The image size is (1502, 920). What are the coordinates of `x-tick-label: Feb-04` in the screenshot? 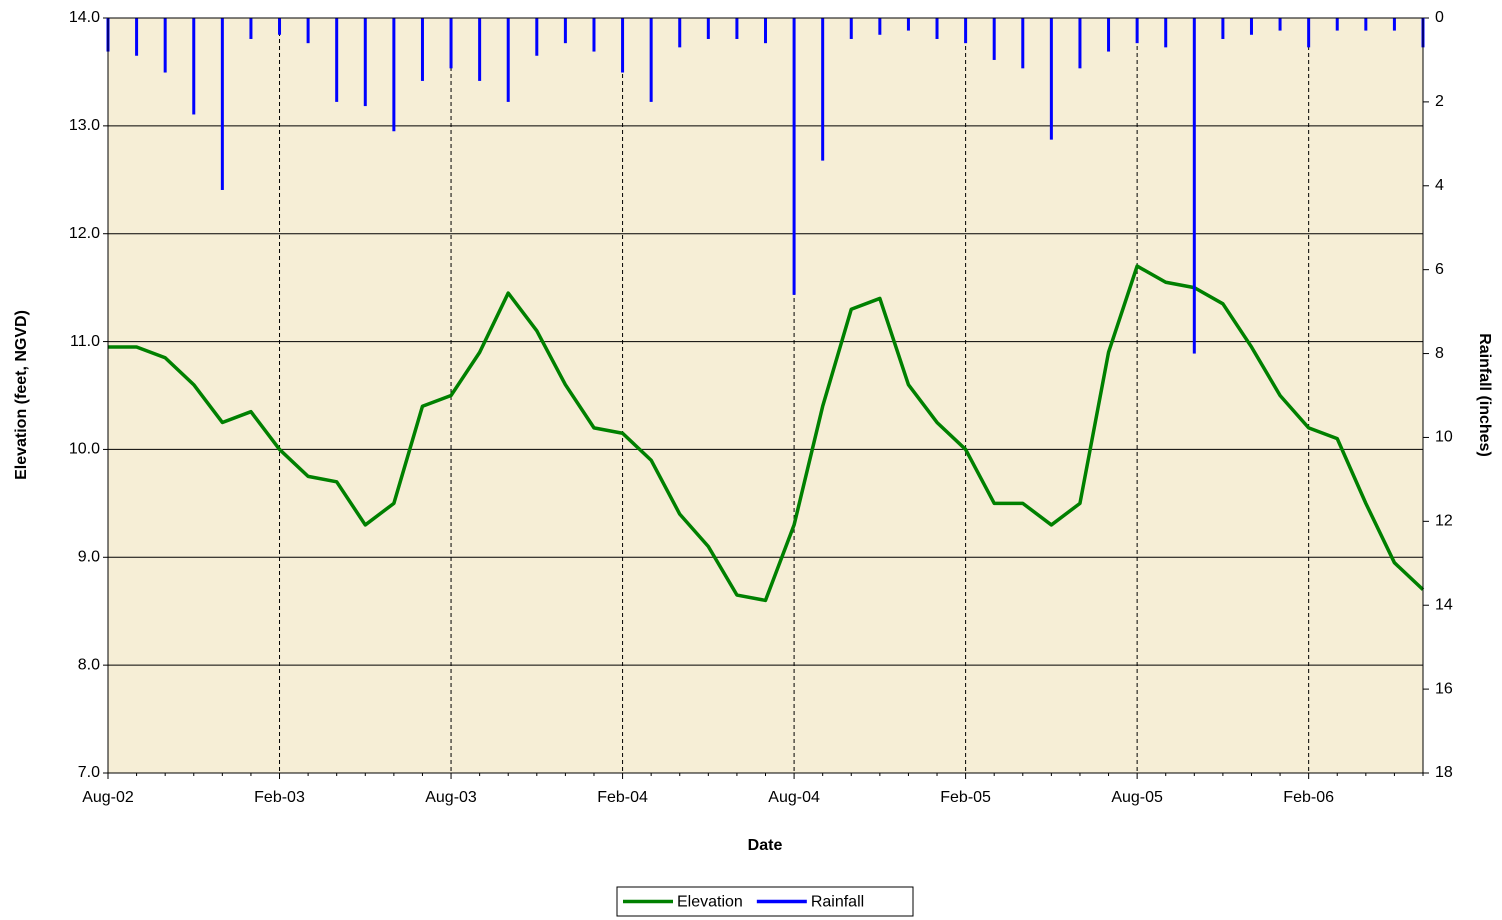 It's located at (622, 797).